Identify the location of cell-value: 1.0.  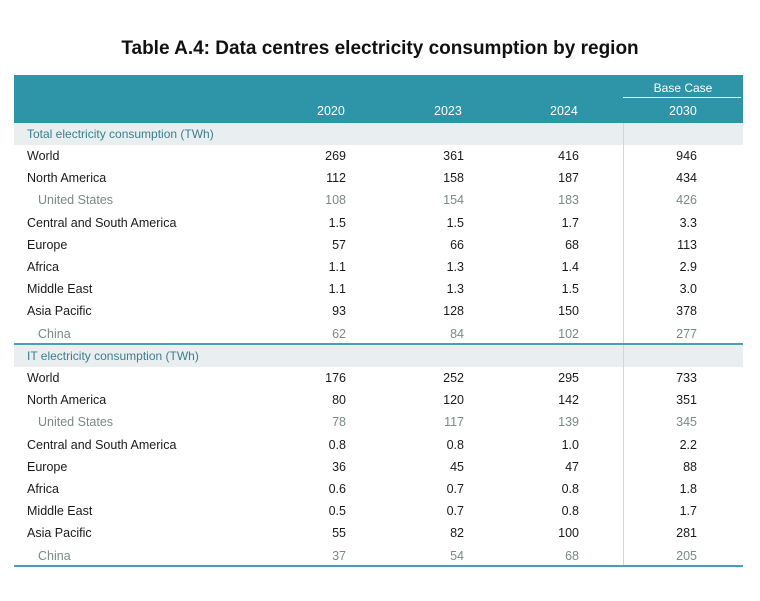
(570, 444).